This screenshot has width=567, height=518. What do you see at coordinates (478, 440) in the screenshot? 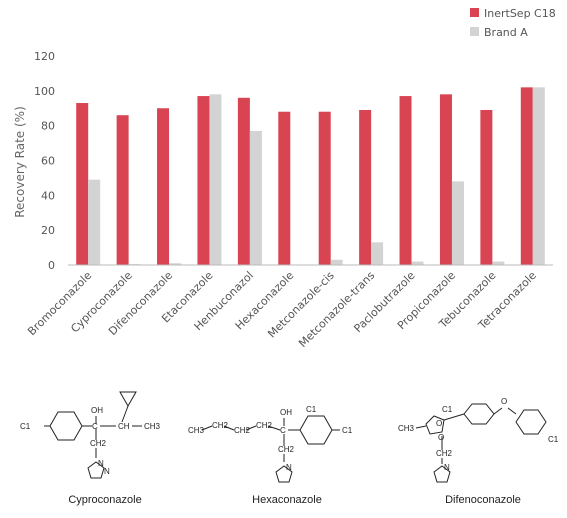
I see `difenoconazole-structure: C1 CH3 O O O C1 CH2 N` at bounding box center [478, 440].